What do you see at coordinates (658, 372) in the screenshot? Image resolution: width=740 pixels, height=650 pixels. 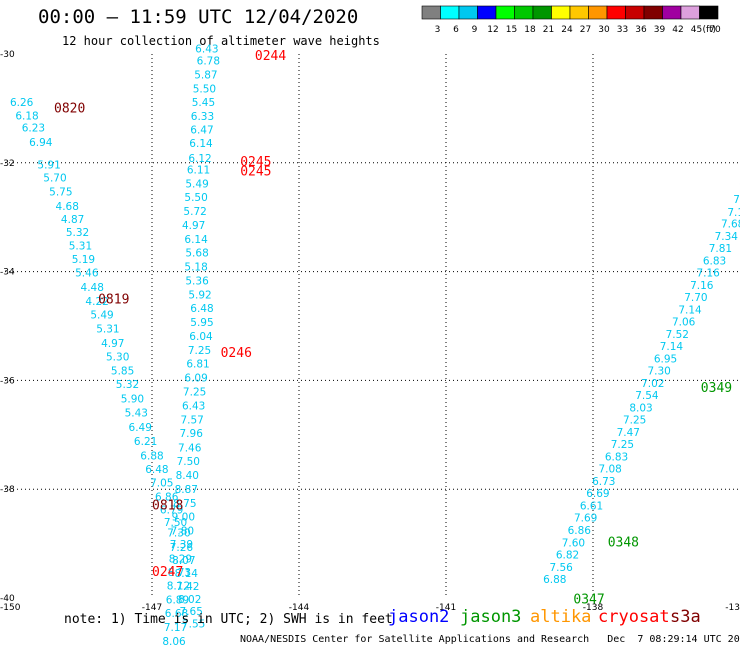 I see `wave-height-point: 7.30` at bounding box center [658, 372].